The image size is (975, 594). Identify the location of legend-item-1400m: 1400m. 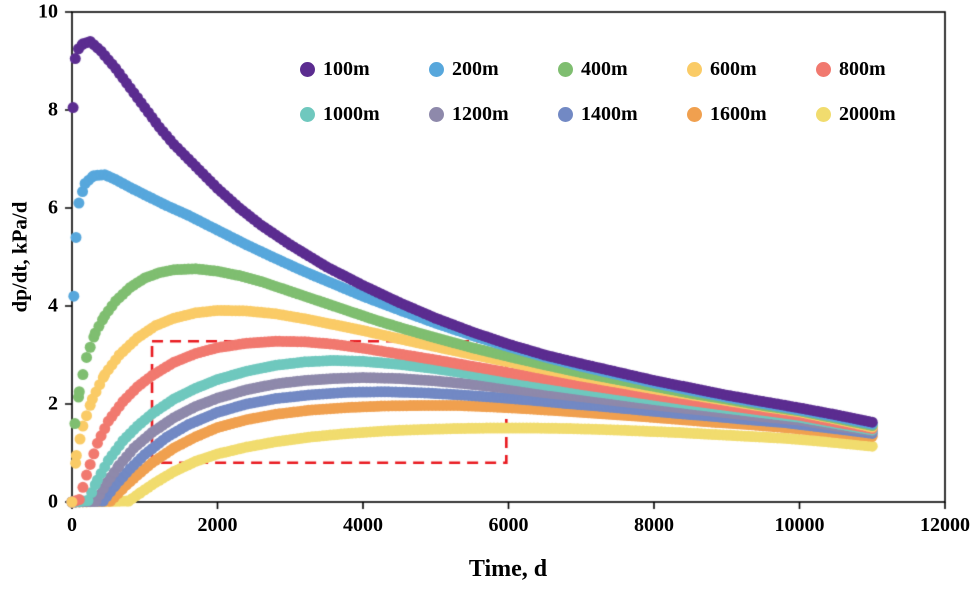
(622, 114).